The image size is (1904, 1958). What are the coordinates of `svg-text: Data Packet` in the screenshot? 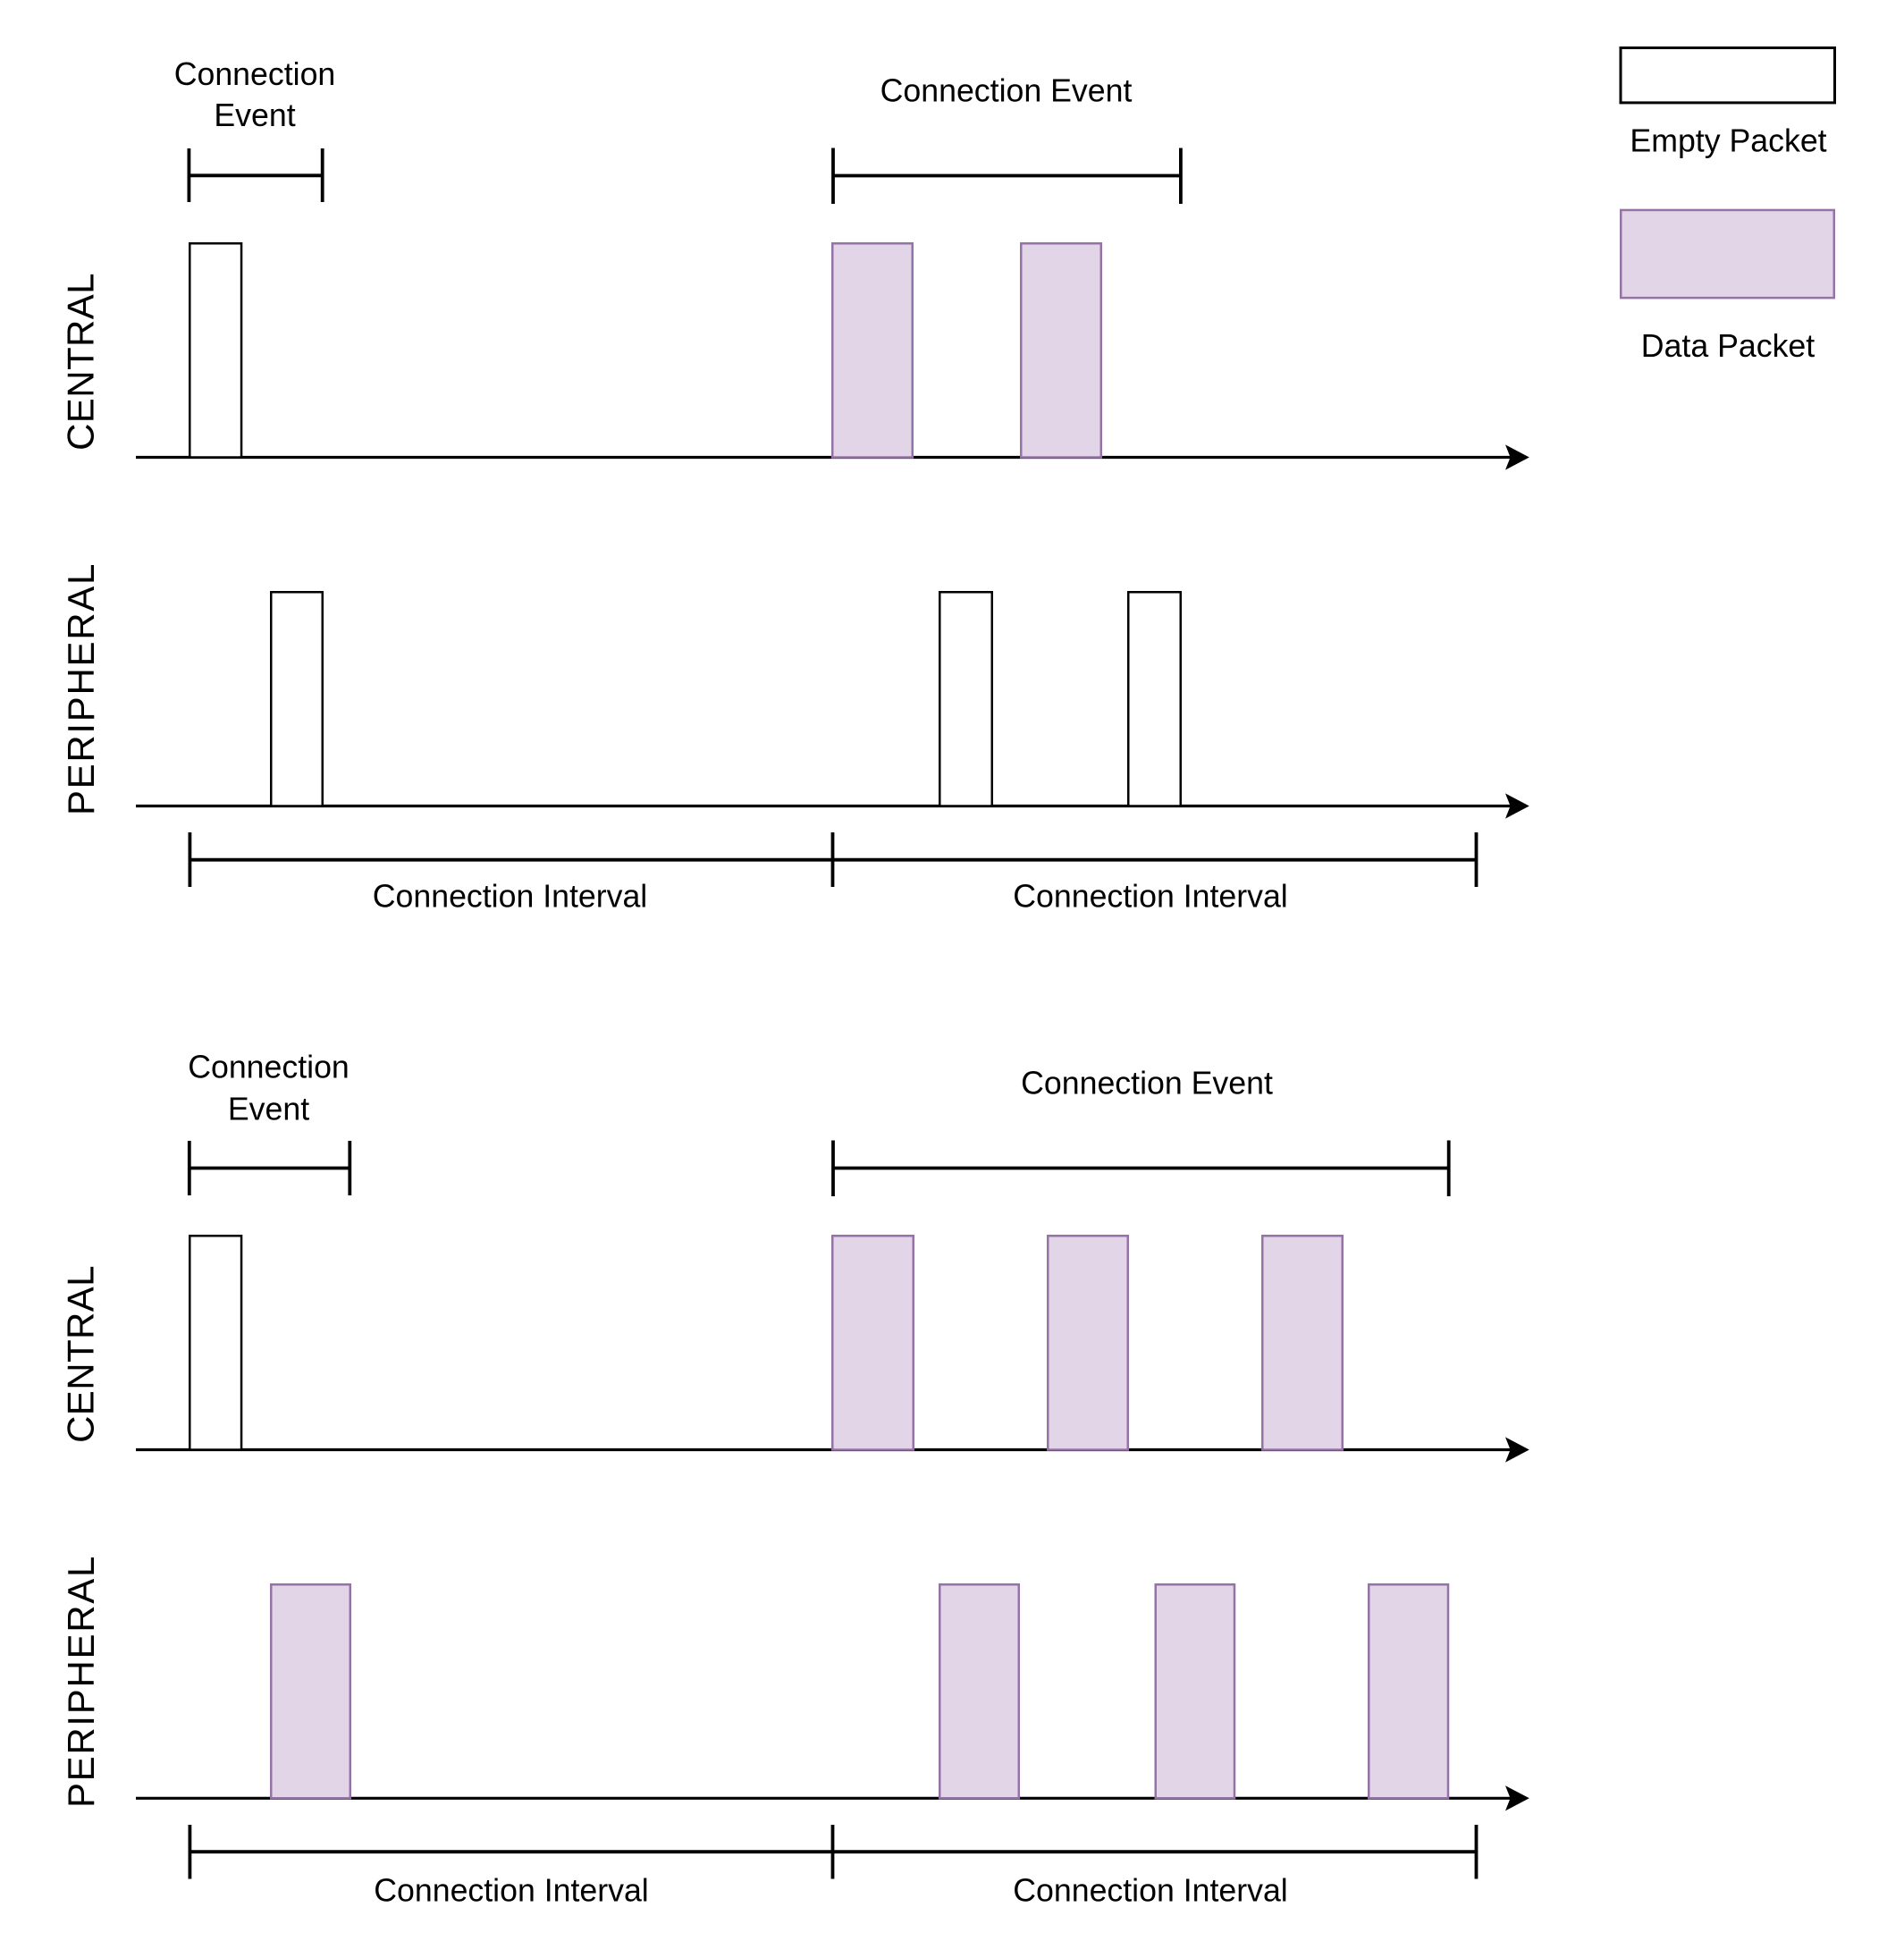 It's located at (1728, 346).